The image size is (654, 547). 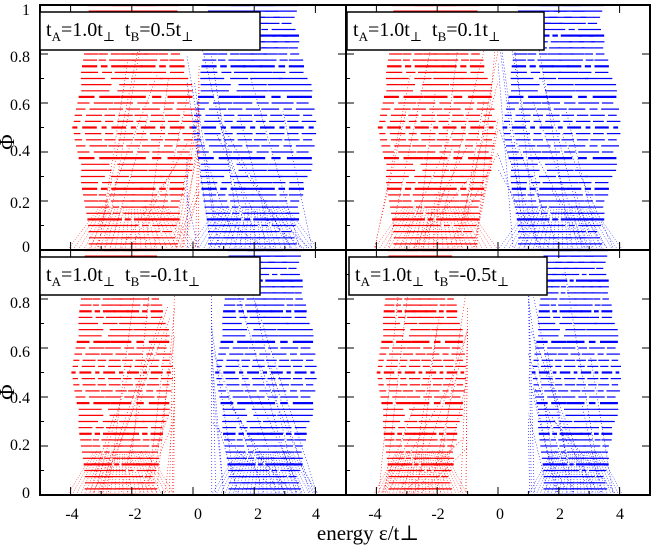 I want to click on panel-label: tA=1.0t⊥ tB=0.1t⊥, so click(x=426, y=31).